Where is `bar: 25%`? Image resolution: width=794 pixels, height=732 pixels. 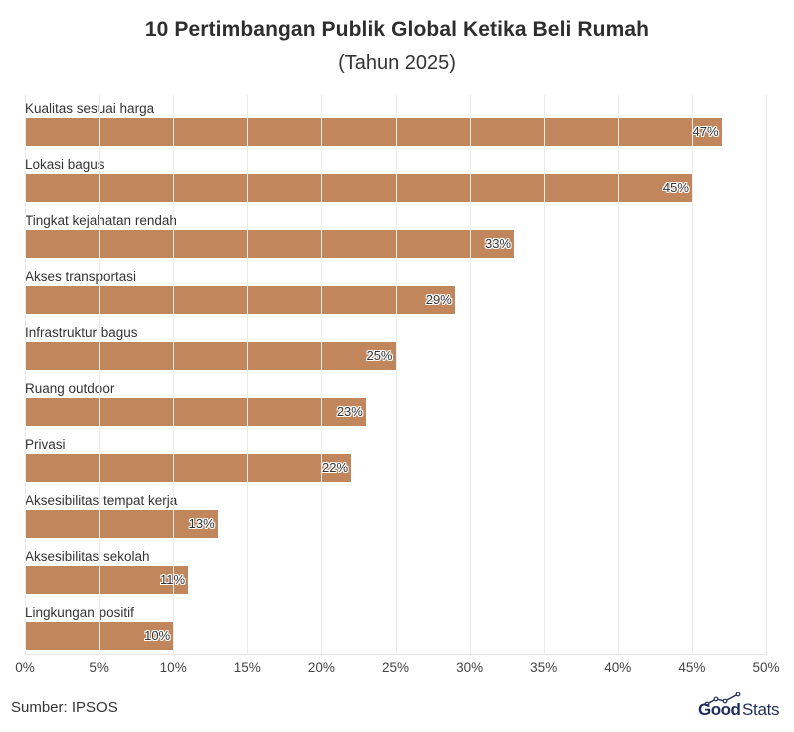 bar: 25% is located at coordinates (210, 356).